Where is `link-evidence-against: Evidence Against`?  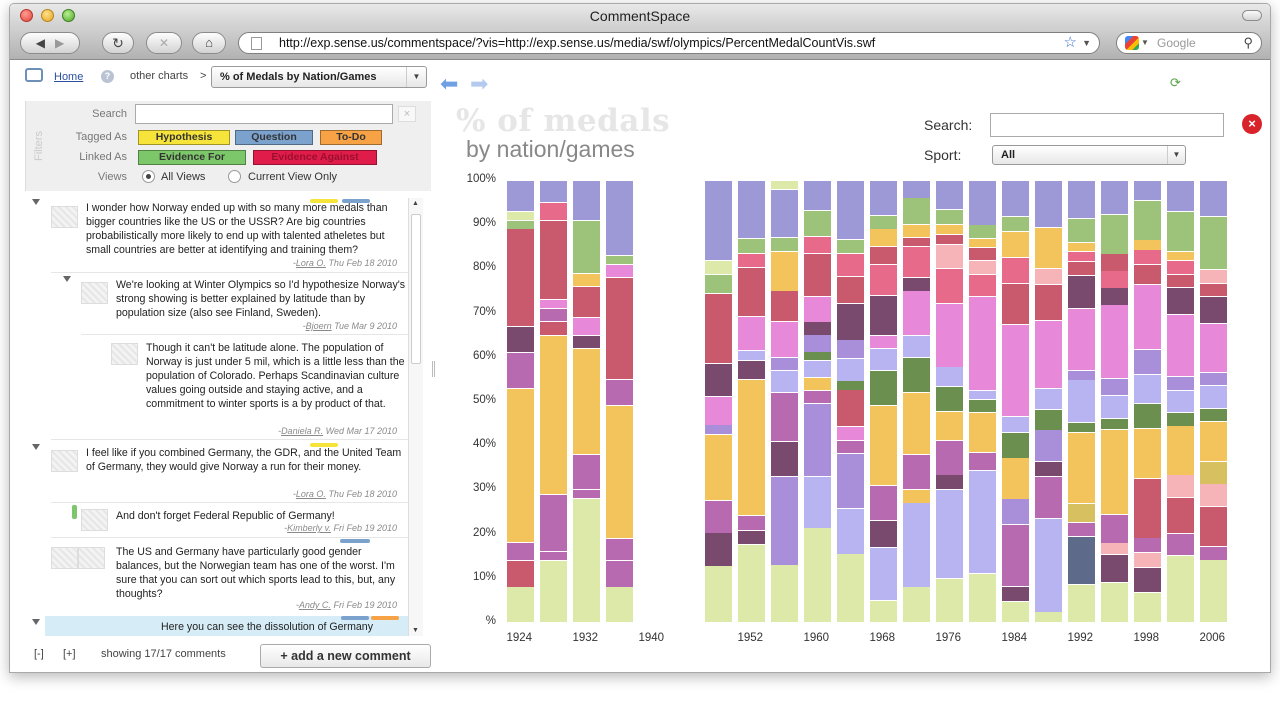
link-evidence-against: Evidence Against is located at coordinates (315, 157).